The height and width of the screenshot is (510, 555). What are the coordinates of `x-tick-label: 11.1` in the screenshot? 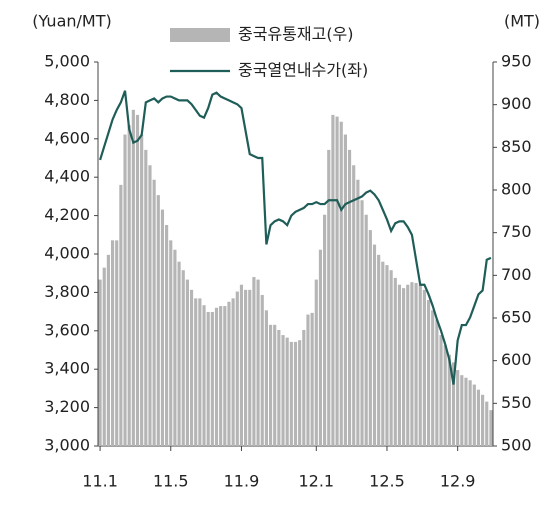 It's located at (100, 481).